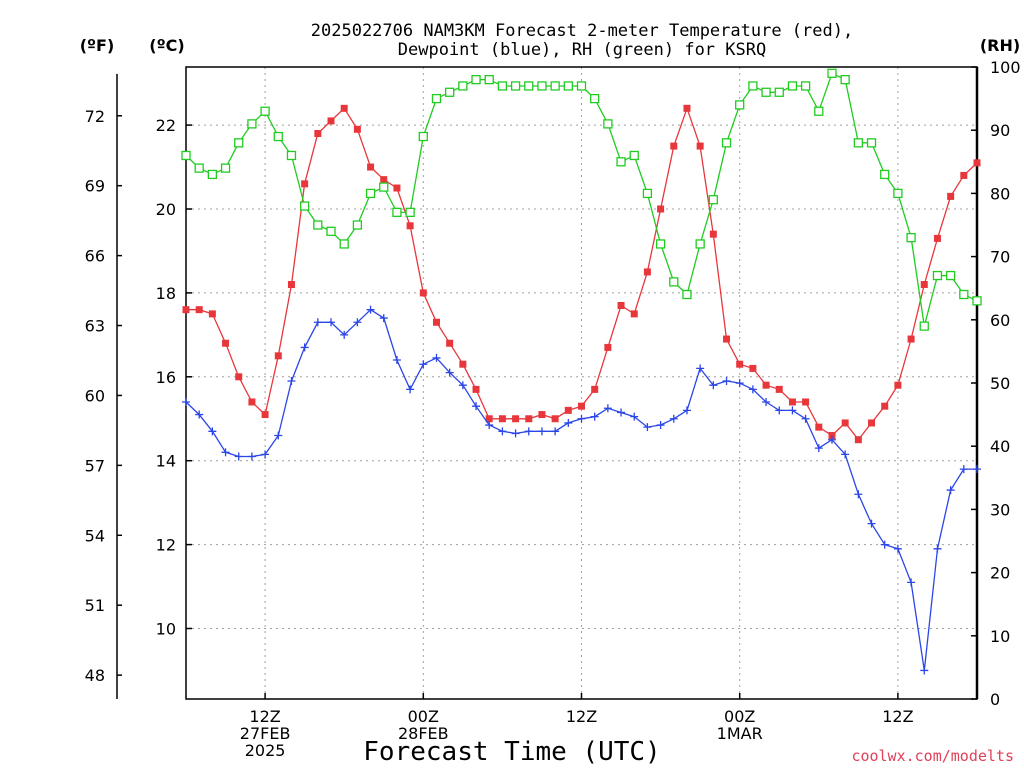  Describe the element at coordinates (1000, 509) in the screenshot. I see `rh-tick-label: 30` at that location.